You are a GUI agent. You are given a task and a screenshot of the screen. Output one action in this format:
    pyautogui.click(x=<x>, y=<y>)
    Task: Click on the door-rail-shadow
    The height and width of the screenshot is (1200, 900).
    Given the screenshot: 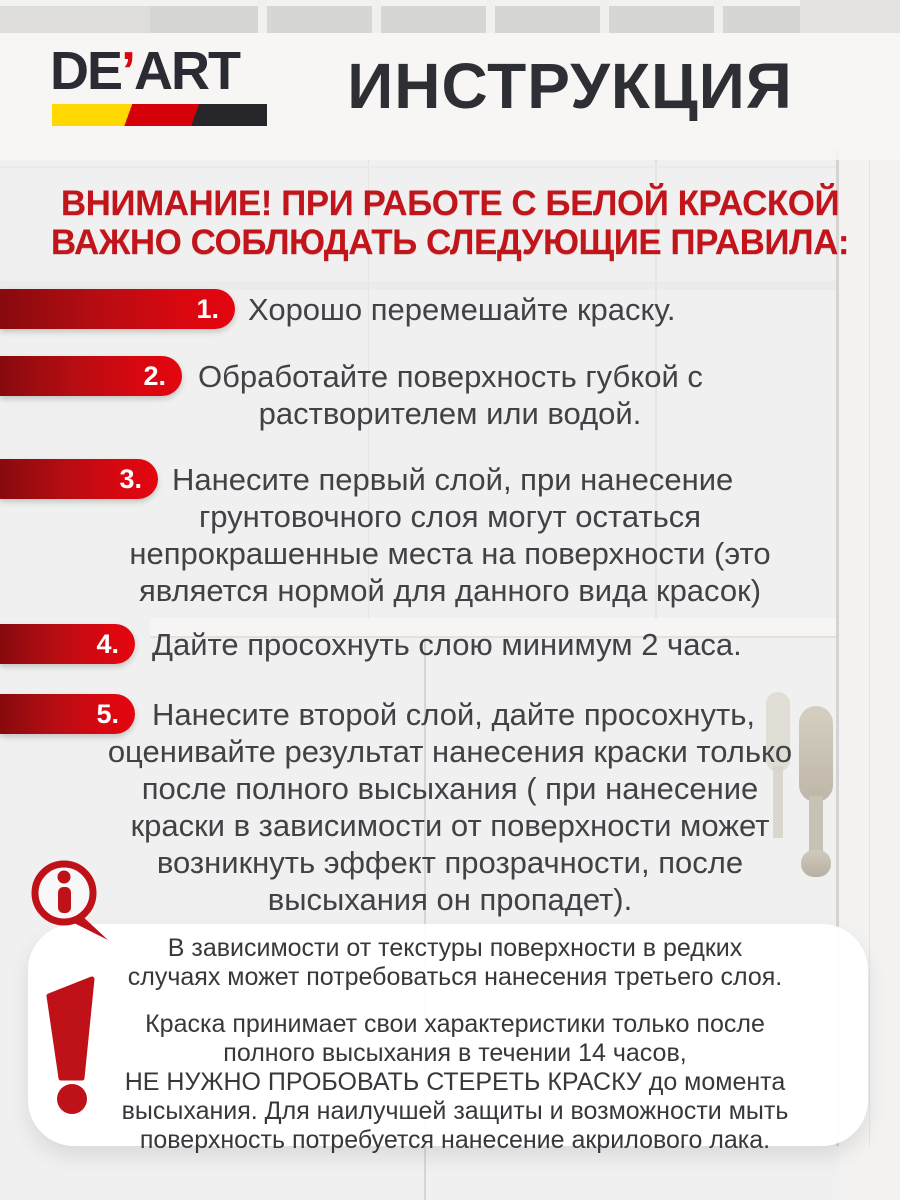 What is the action you would take?
    pyautogui.click(x=418, y=285)
    